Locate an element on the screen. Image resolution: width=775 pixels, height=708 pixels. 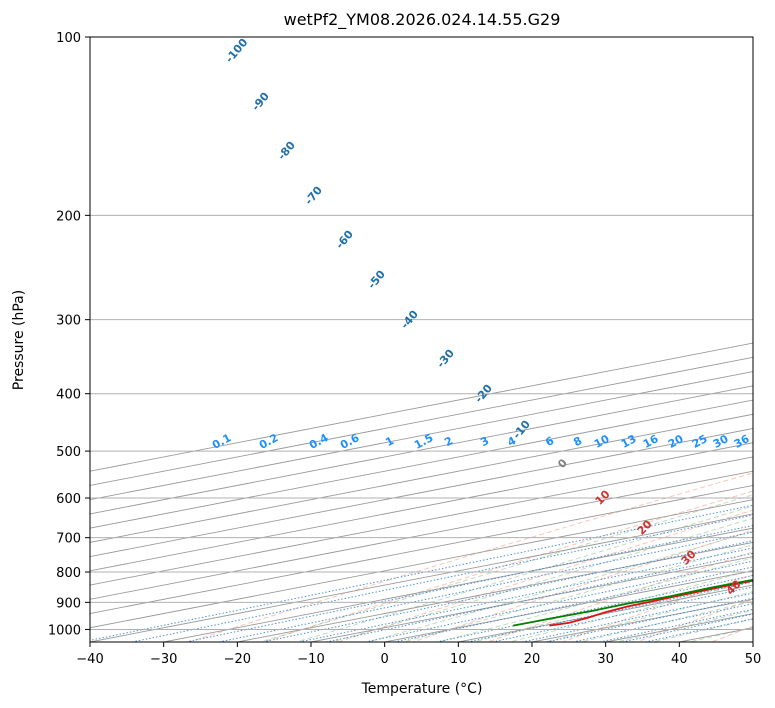
chart-title: wetPf2_YM08.2026.024.14.55.G29 is located at coordinates (422, 20).